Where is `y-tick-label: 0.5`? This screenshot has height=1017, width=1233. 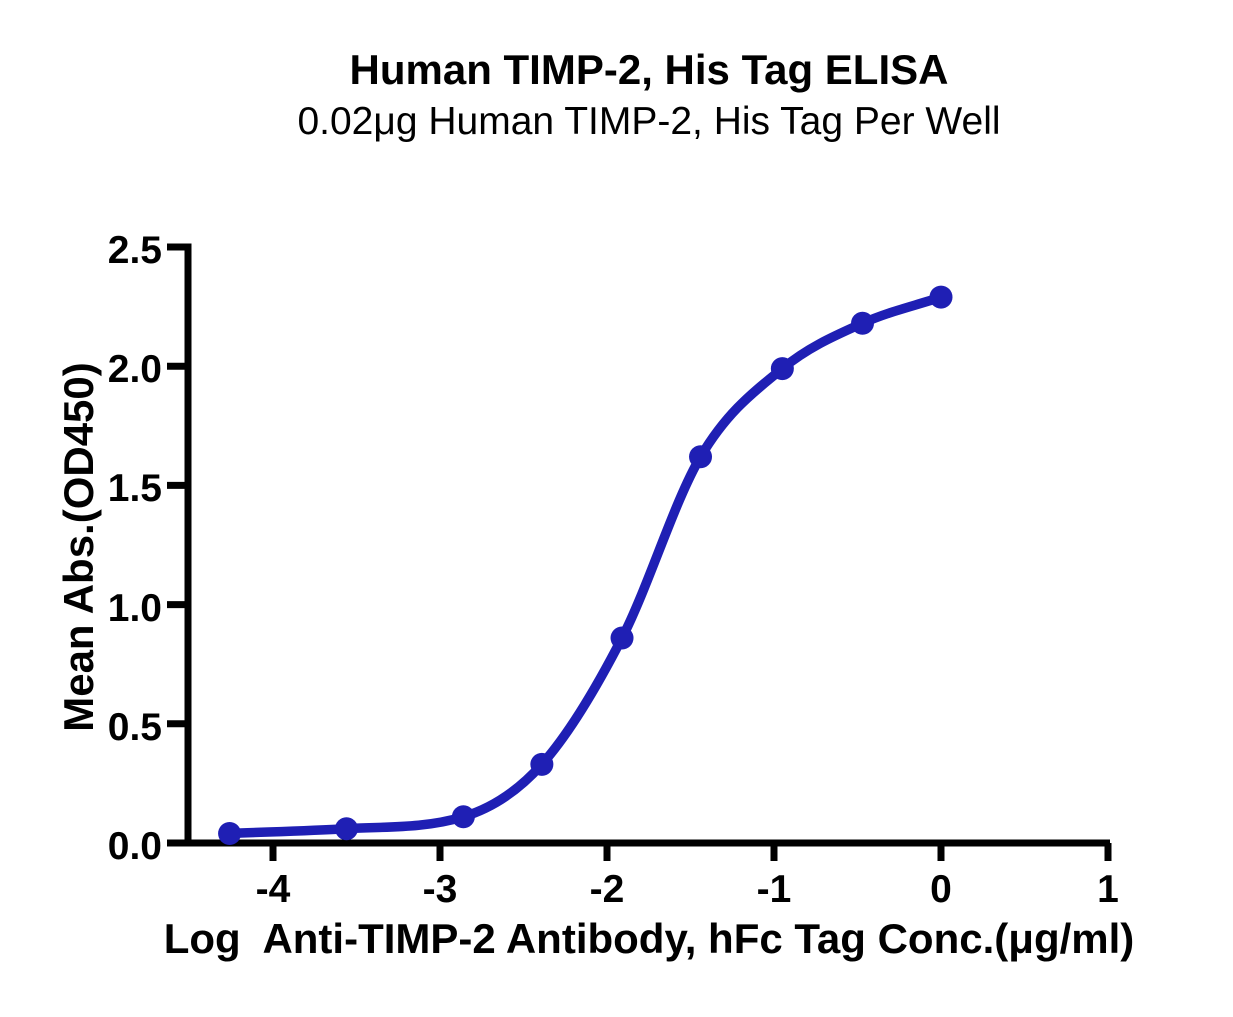 y-tick-label: 0.5 is located at coordinates (134, 727).